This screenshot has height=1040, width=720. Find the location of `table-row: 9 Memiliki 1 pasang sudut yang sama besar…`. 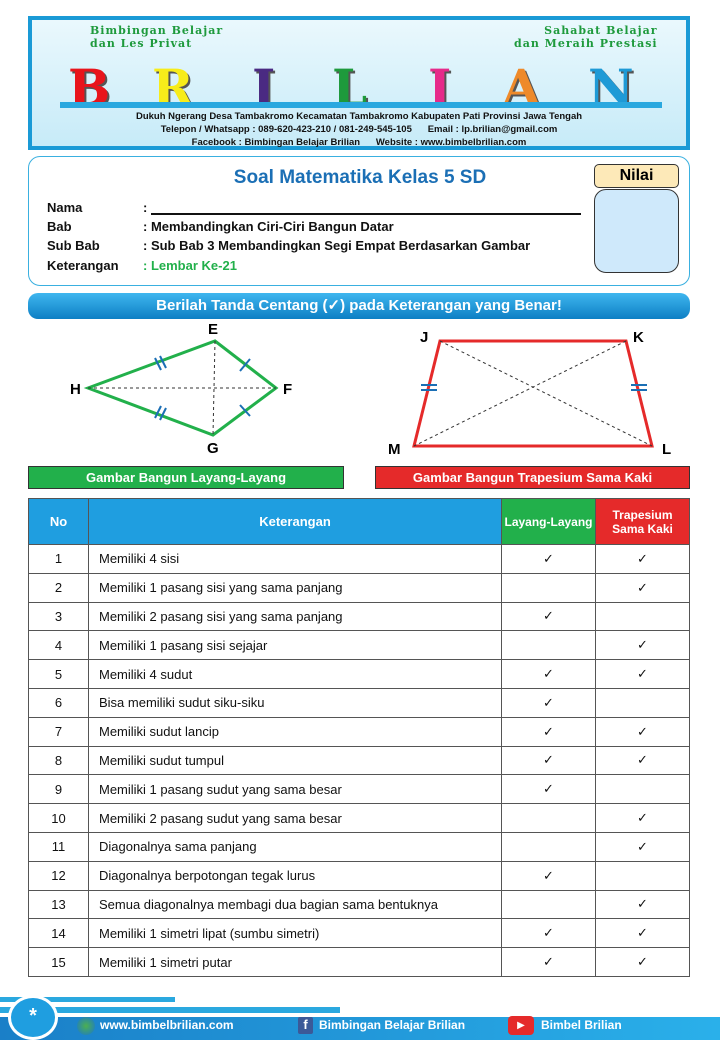

table-row: 9 Memiliki 1 pasang sudut yang sama besar… is located at coordinates (359, 789).